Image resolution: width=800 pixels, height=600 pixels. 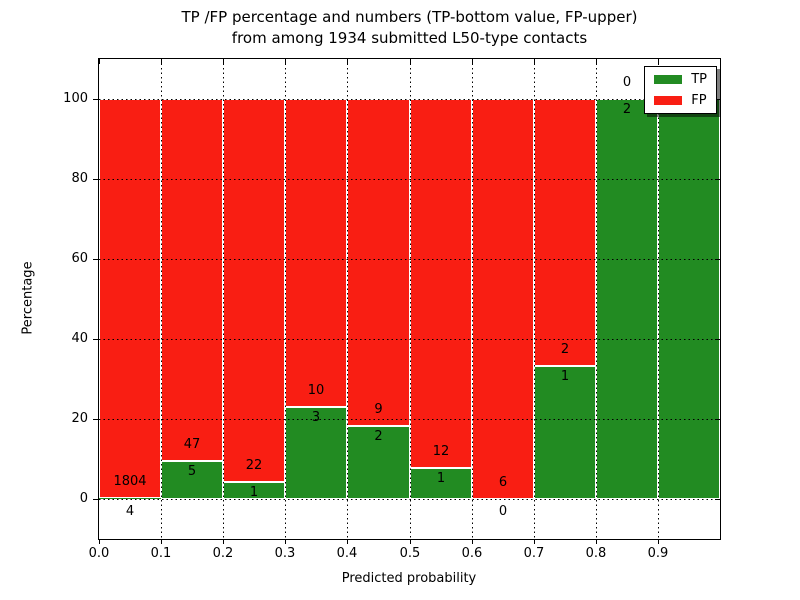 I want to click on y-tick-label: 40, so click(x=79, y=338).